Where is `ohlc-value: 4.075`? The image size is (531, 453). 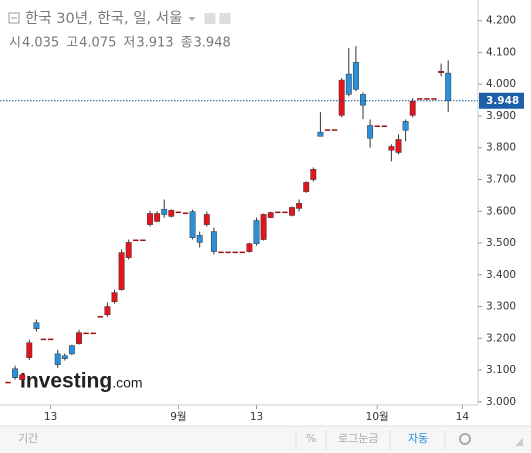
ohlc-value: 4.075 is located at coordinates (97, 43).